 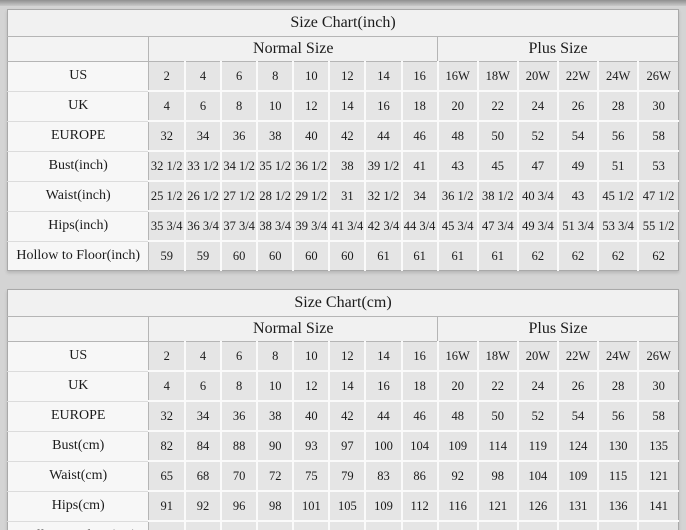 What do you see at coordinates (458, 356) in the screenshot?
I see `size-value-cell: 16W` at bounding box center [458, 356].